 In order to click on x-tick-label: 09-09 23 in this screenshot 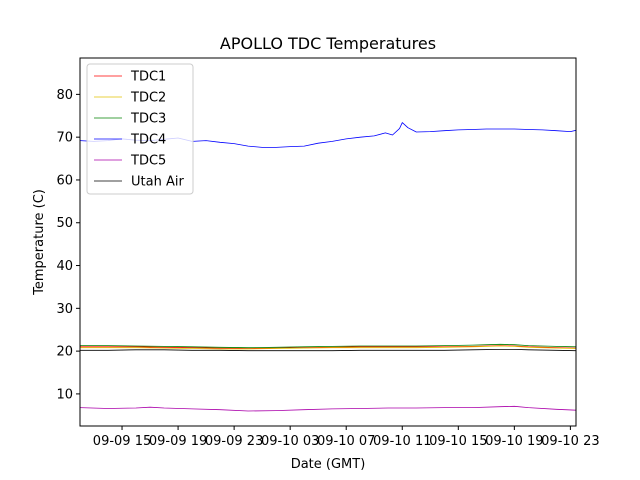, I will do `click(234, 441)`.